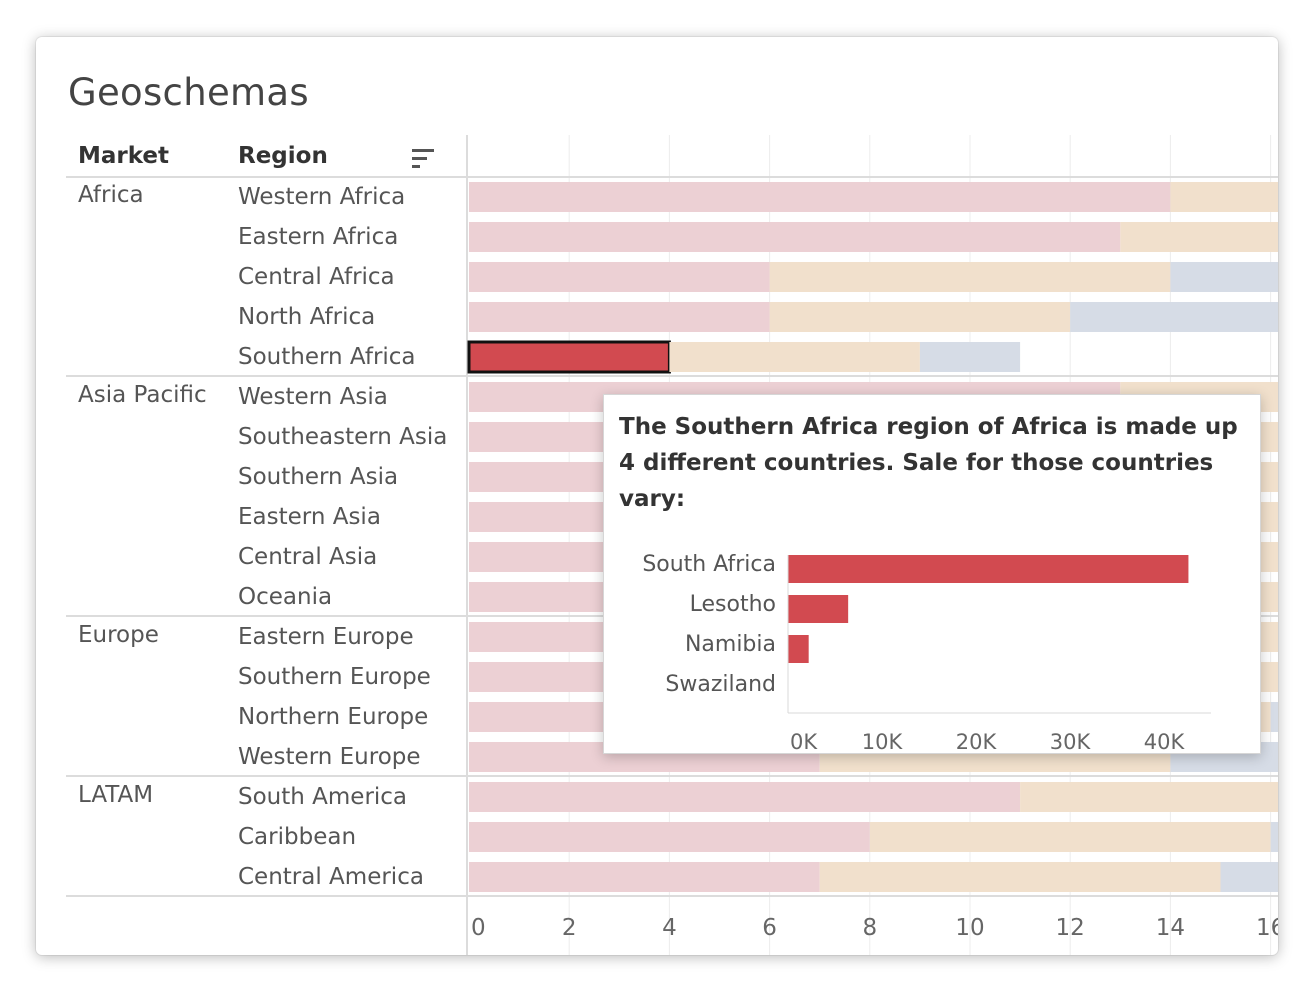  What do you see at coordinates (308, 557) in the screenshot?
I see `region-label-central-asia: Central Asia` at bounding box center [308, 557].